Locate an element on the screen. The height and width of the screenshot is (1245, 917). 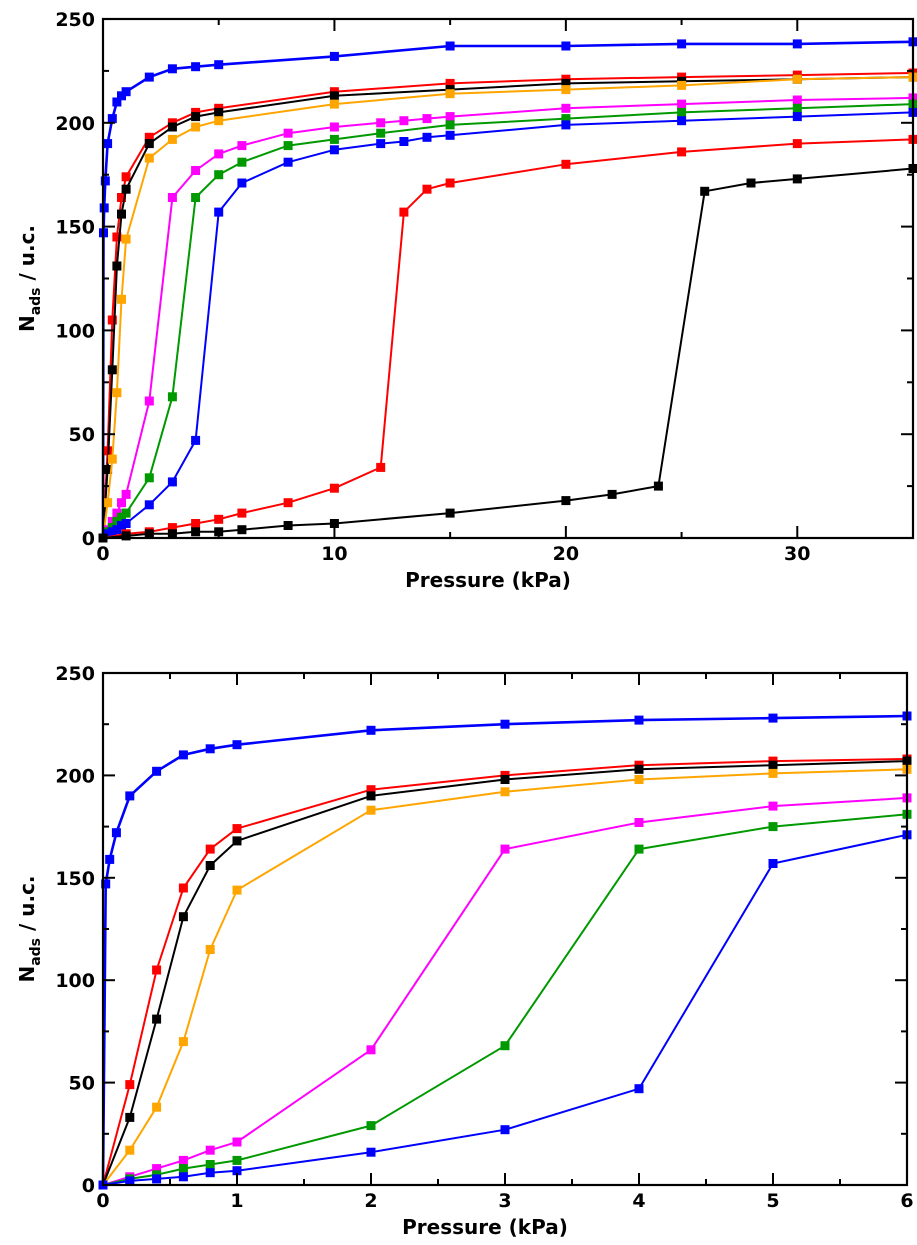
y-axis-title: Nads / u.c. is located at coordinates (29, 928).